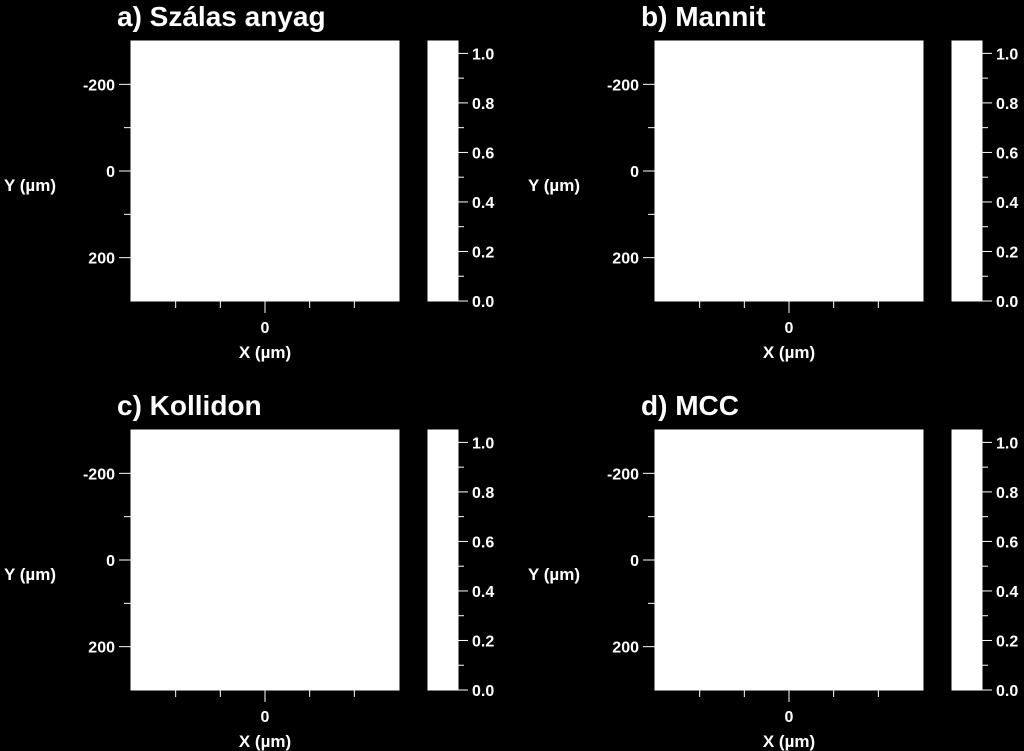 This screenshot has height=751, width=1024. Describe the element at coordinates (221, 16) in the screenshot. I see `panel-title: a) Szálas anyag` at that location.